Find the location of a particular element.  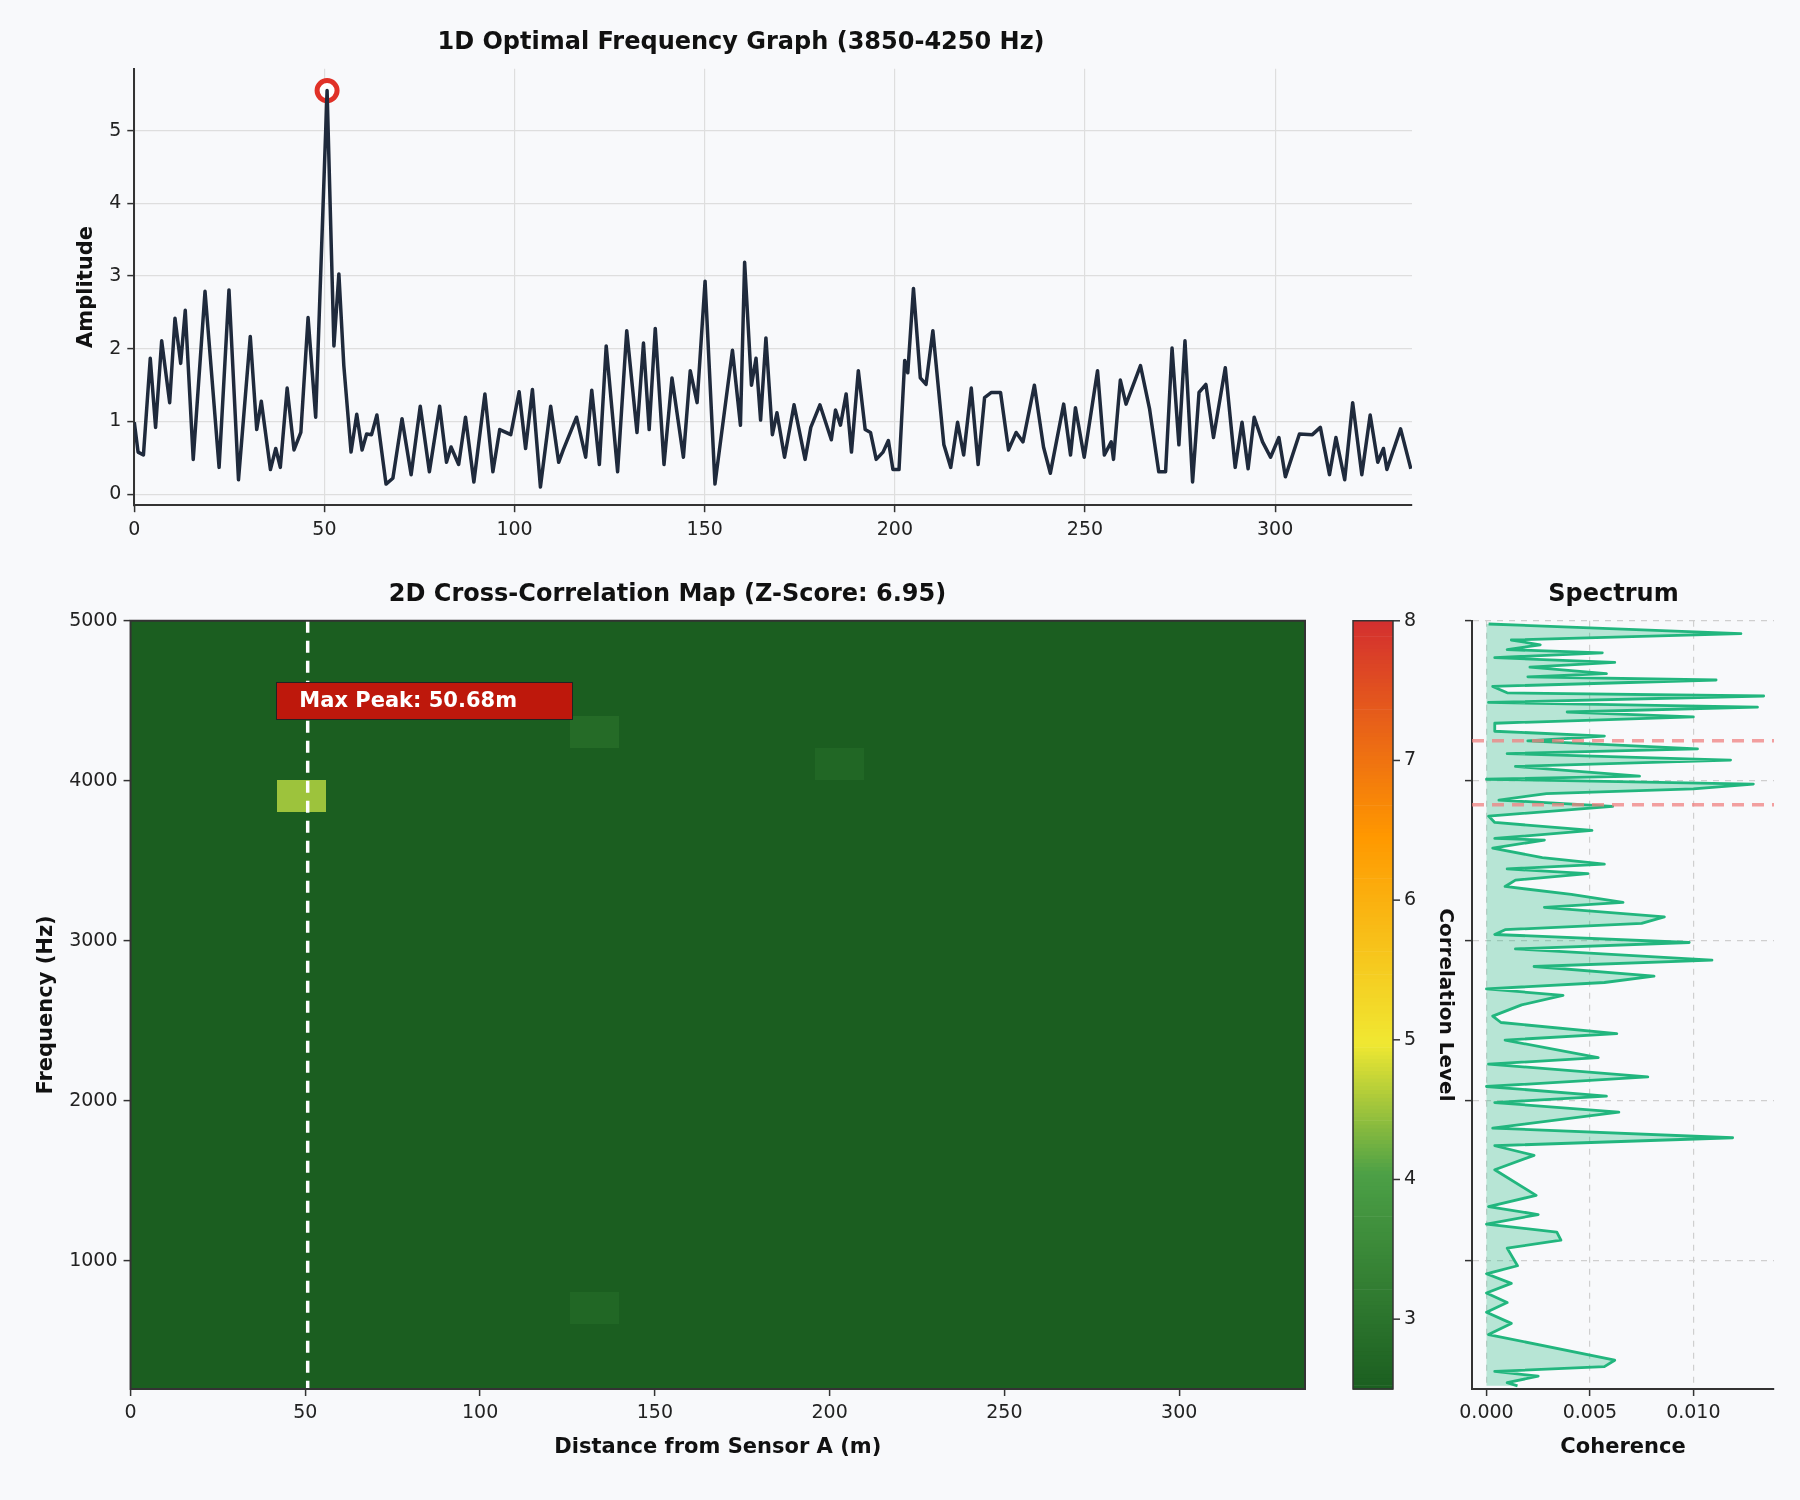

callout-box: Max Peak: 50.68m is located at coordinates (424, 700).